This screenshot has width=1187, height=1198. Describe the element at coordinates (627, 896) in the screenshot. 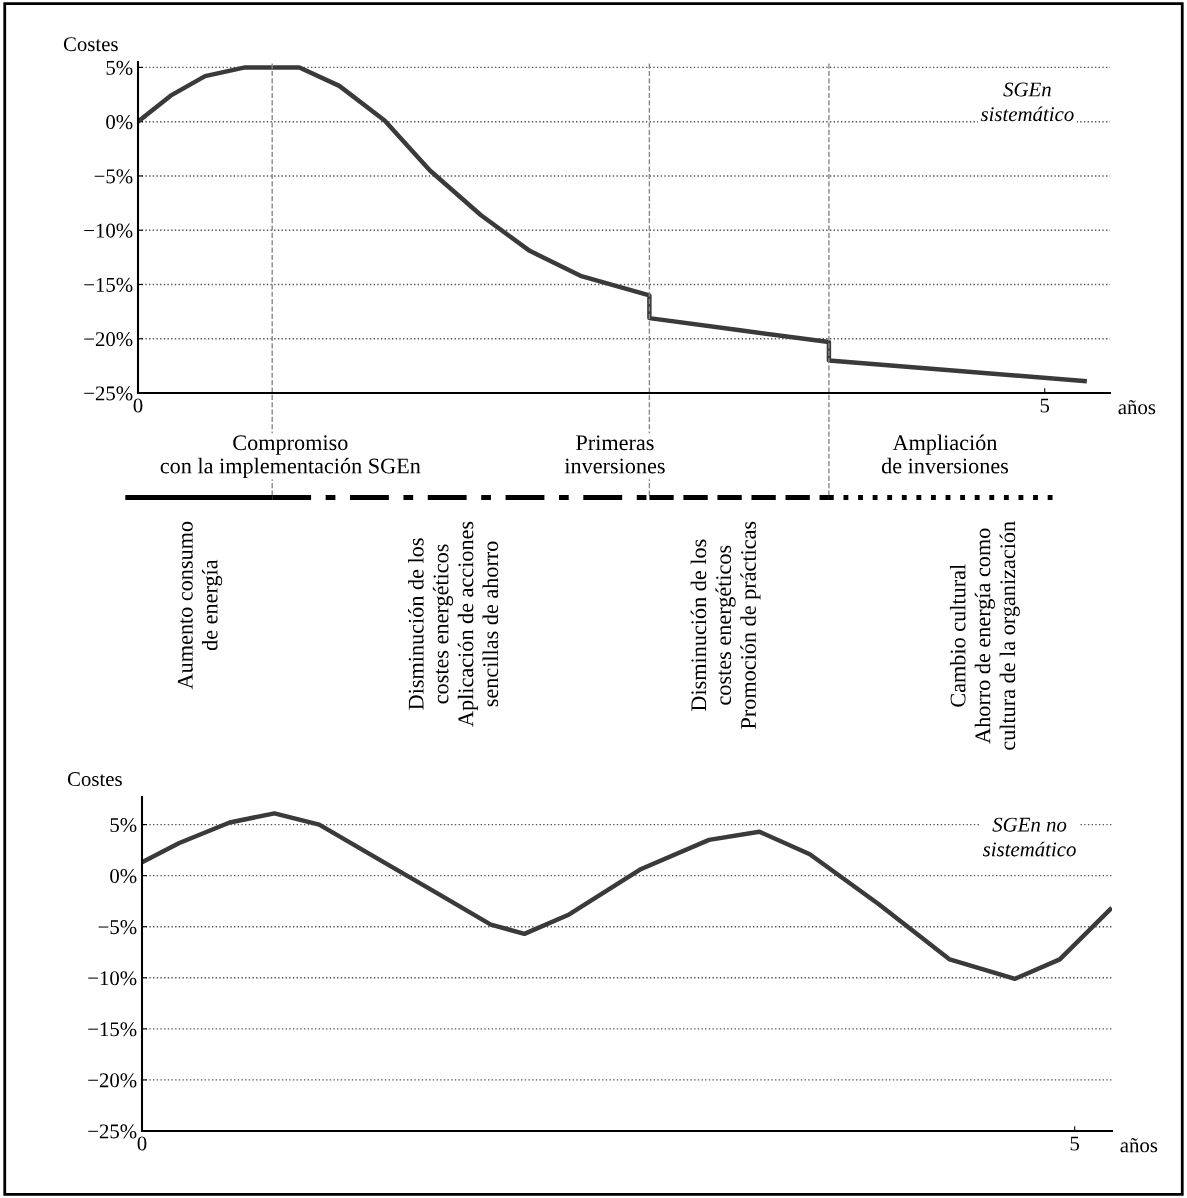

I see `line-series` at that location.